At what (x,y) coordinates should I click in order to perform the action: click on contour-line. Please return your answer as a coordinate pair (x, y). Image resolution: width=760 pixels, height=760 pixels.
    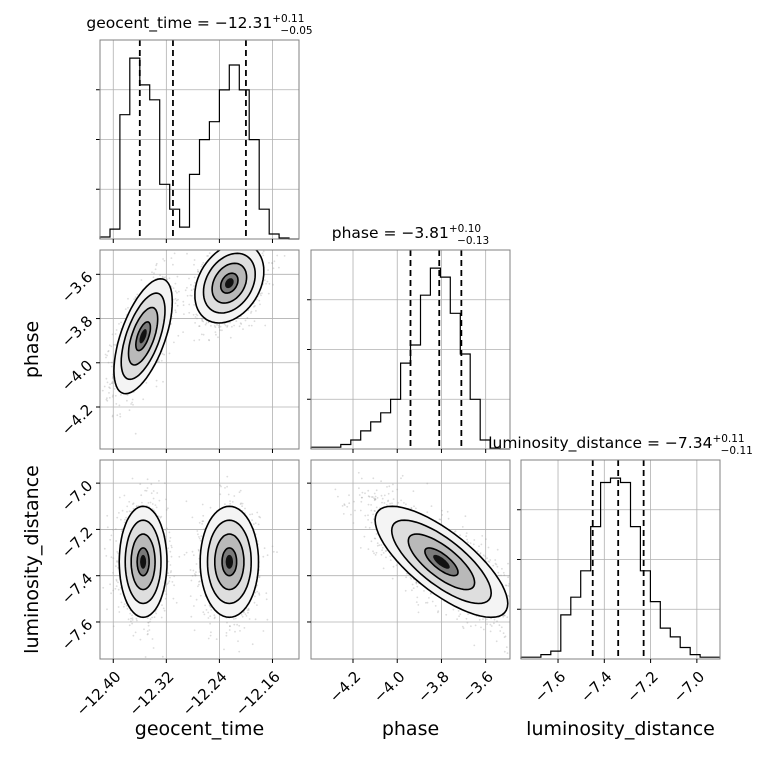
    Looking at the image, I should click on (229, 283).